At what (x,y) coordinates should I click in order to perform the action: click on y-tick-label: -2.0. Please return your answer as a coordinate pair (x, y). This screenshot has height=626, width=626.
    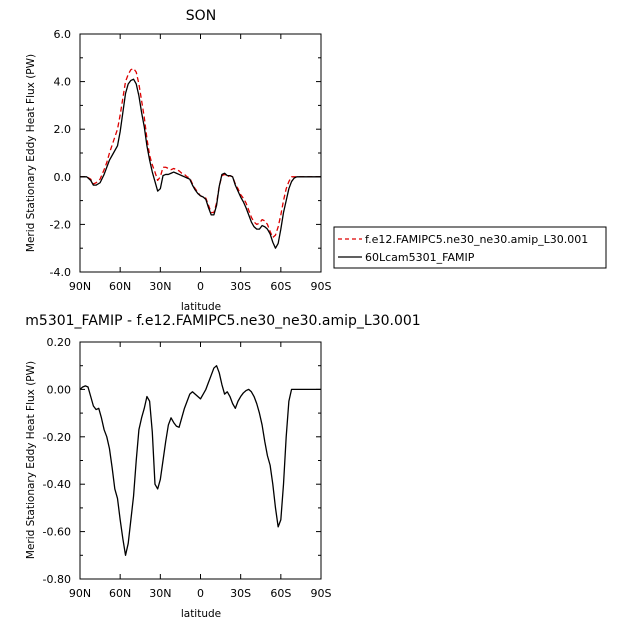
    Looking at the image, I should click on (60, 224).